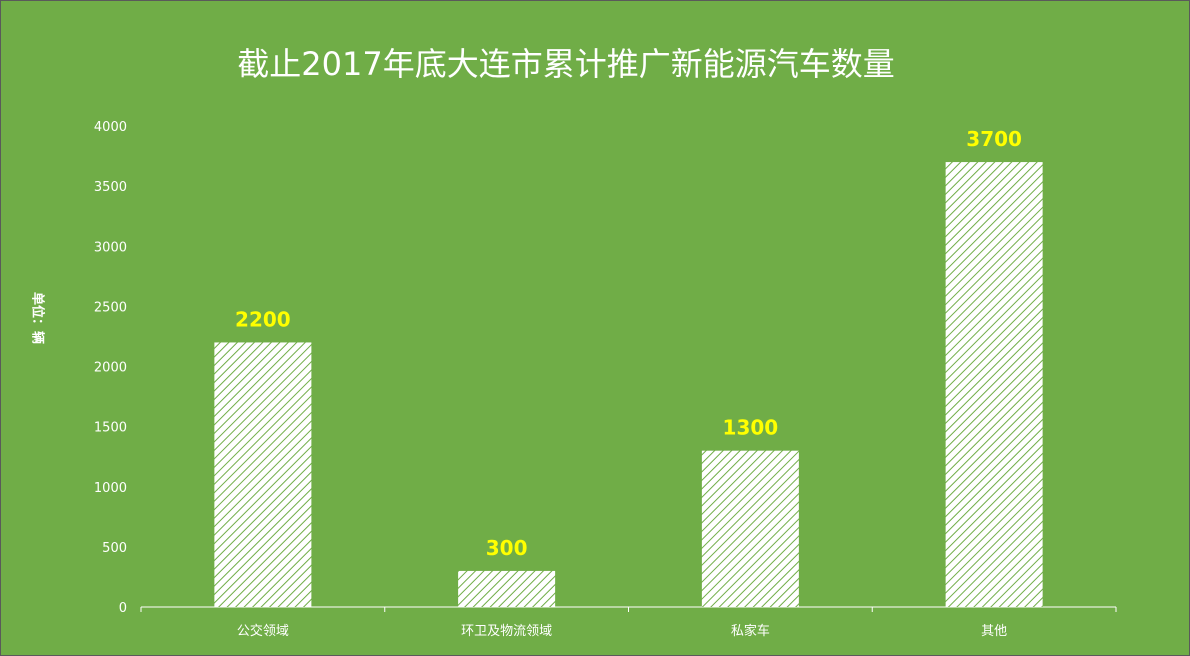  Describe the element at coordinates (110, 428) in the screenshot. I see `y-tick-label: 1500` at that location.